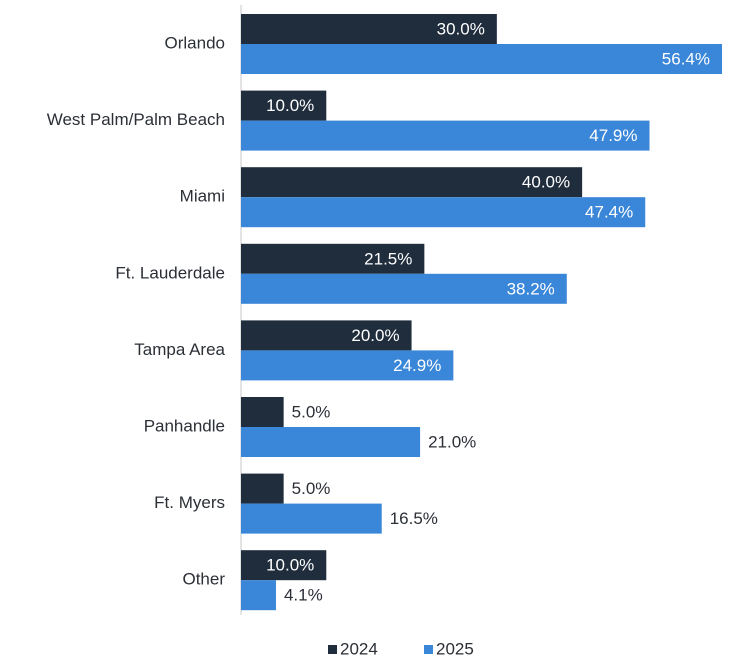 The height and width of the screenshot is (658, 734). What do you see at coordinates (414, 518) in the screenshot?
I see `value-label: 16.5%` at bounding box center [414, 518].